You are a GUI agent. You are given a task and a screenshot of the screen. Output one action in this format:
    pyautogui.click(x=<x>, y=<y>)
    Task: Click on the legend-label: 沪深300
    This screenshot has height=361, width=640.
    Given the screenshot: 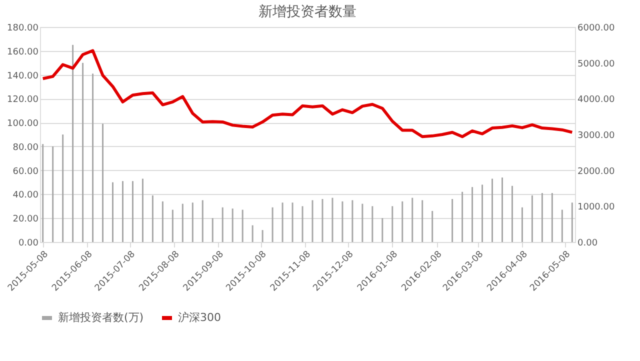 What is the action you would take?
    pyautogui.click(x=199, y=317)
    